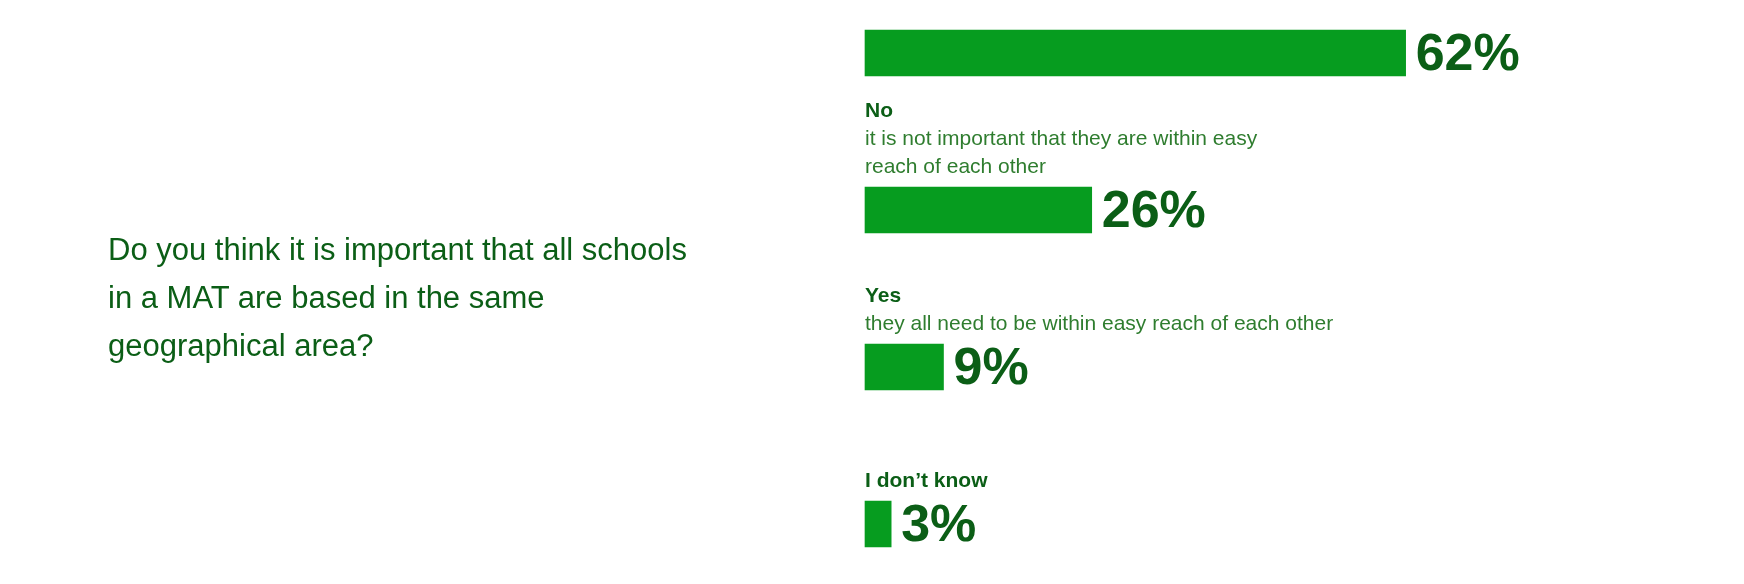 The image size is (1744, 584). I want to click on y-tick-label: I don’t know, so click(927, 479).